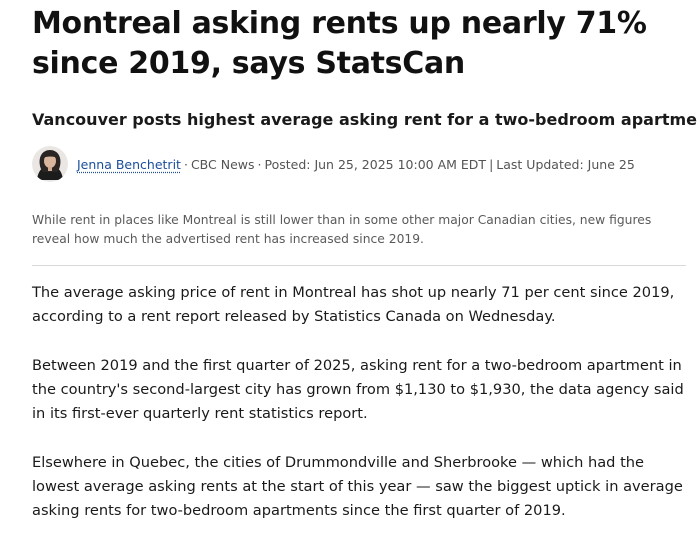  I want to click on byline-outlet: CBC News, so click(222, 164).